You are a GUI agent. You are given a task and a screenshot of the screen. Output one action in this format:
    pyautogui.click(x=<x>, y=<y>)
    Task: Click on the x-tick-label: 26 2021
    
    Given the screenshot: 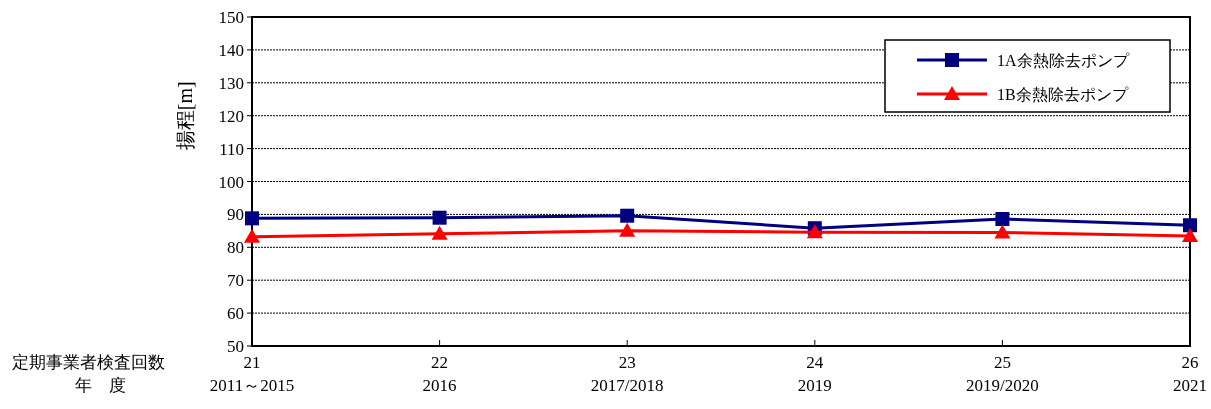 What is the action you would take?
    pyautogui.click(x=1190, y=374)
    